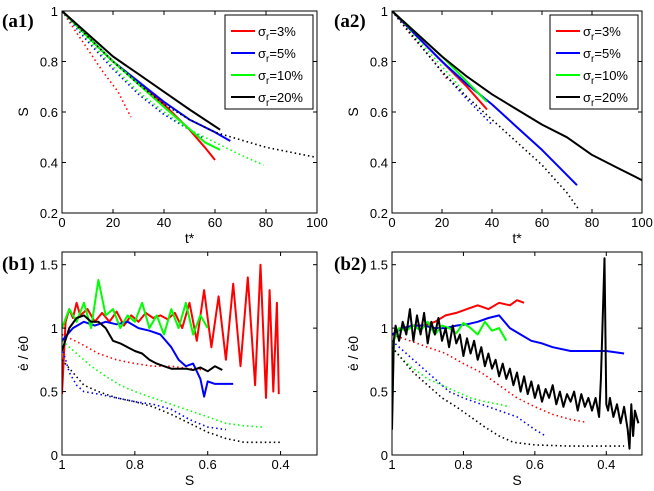 This screenshot has height=491, width=654. Describe the element at coordinates (18, 21) in the screenshot. I see `panel-label-a1: (a1)` at that location.